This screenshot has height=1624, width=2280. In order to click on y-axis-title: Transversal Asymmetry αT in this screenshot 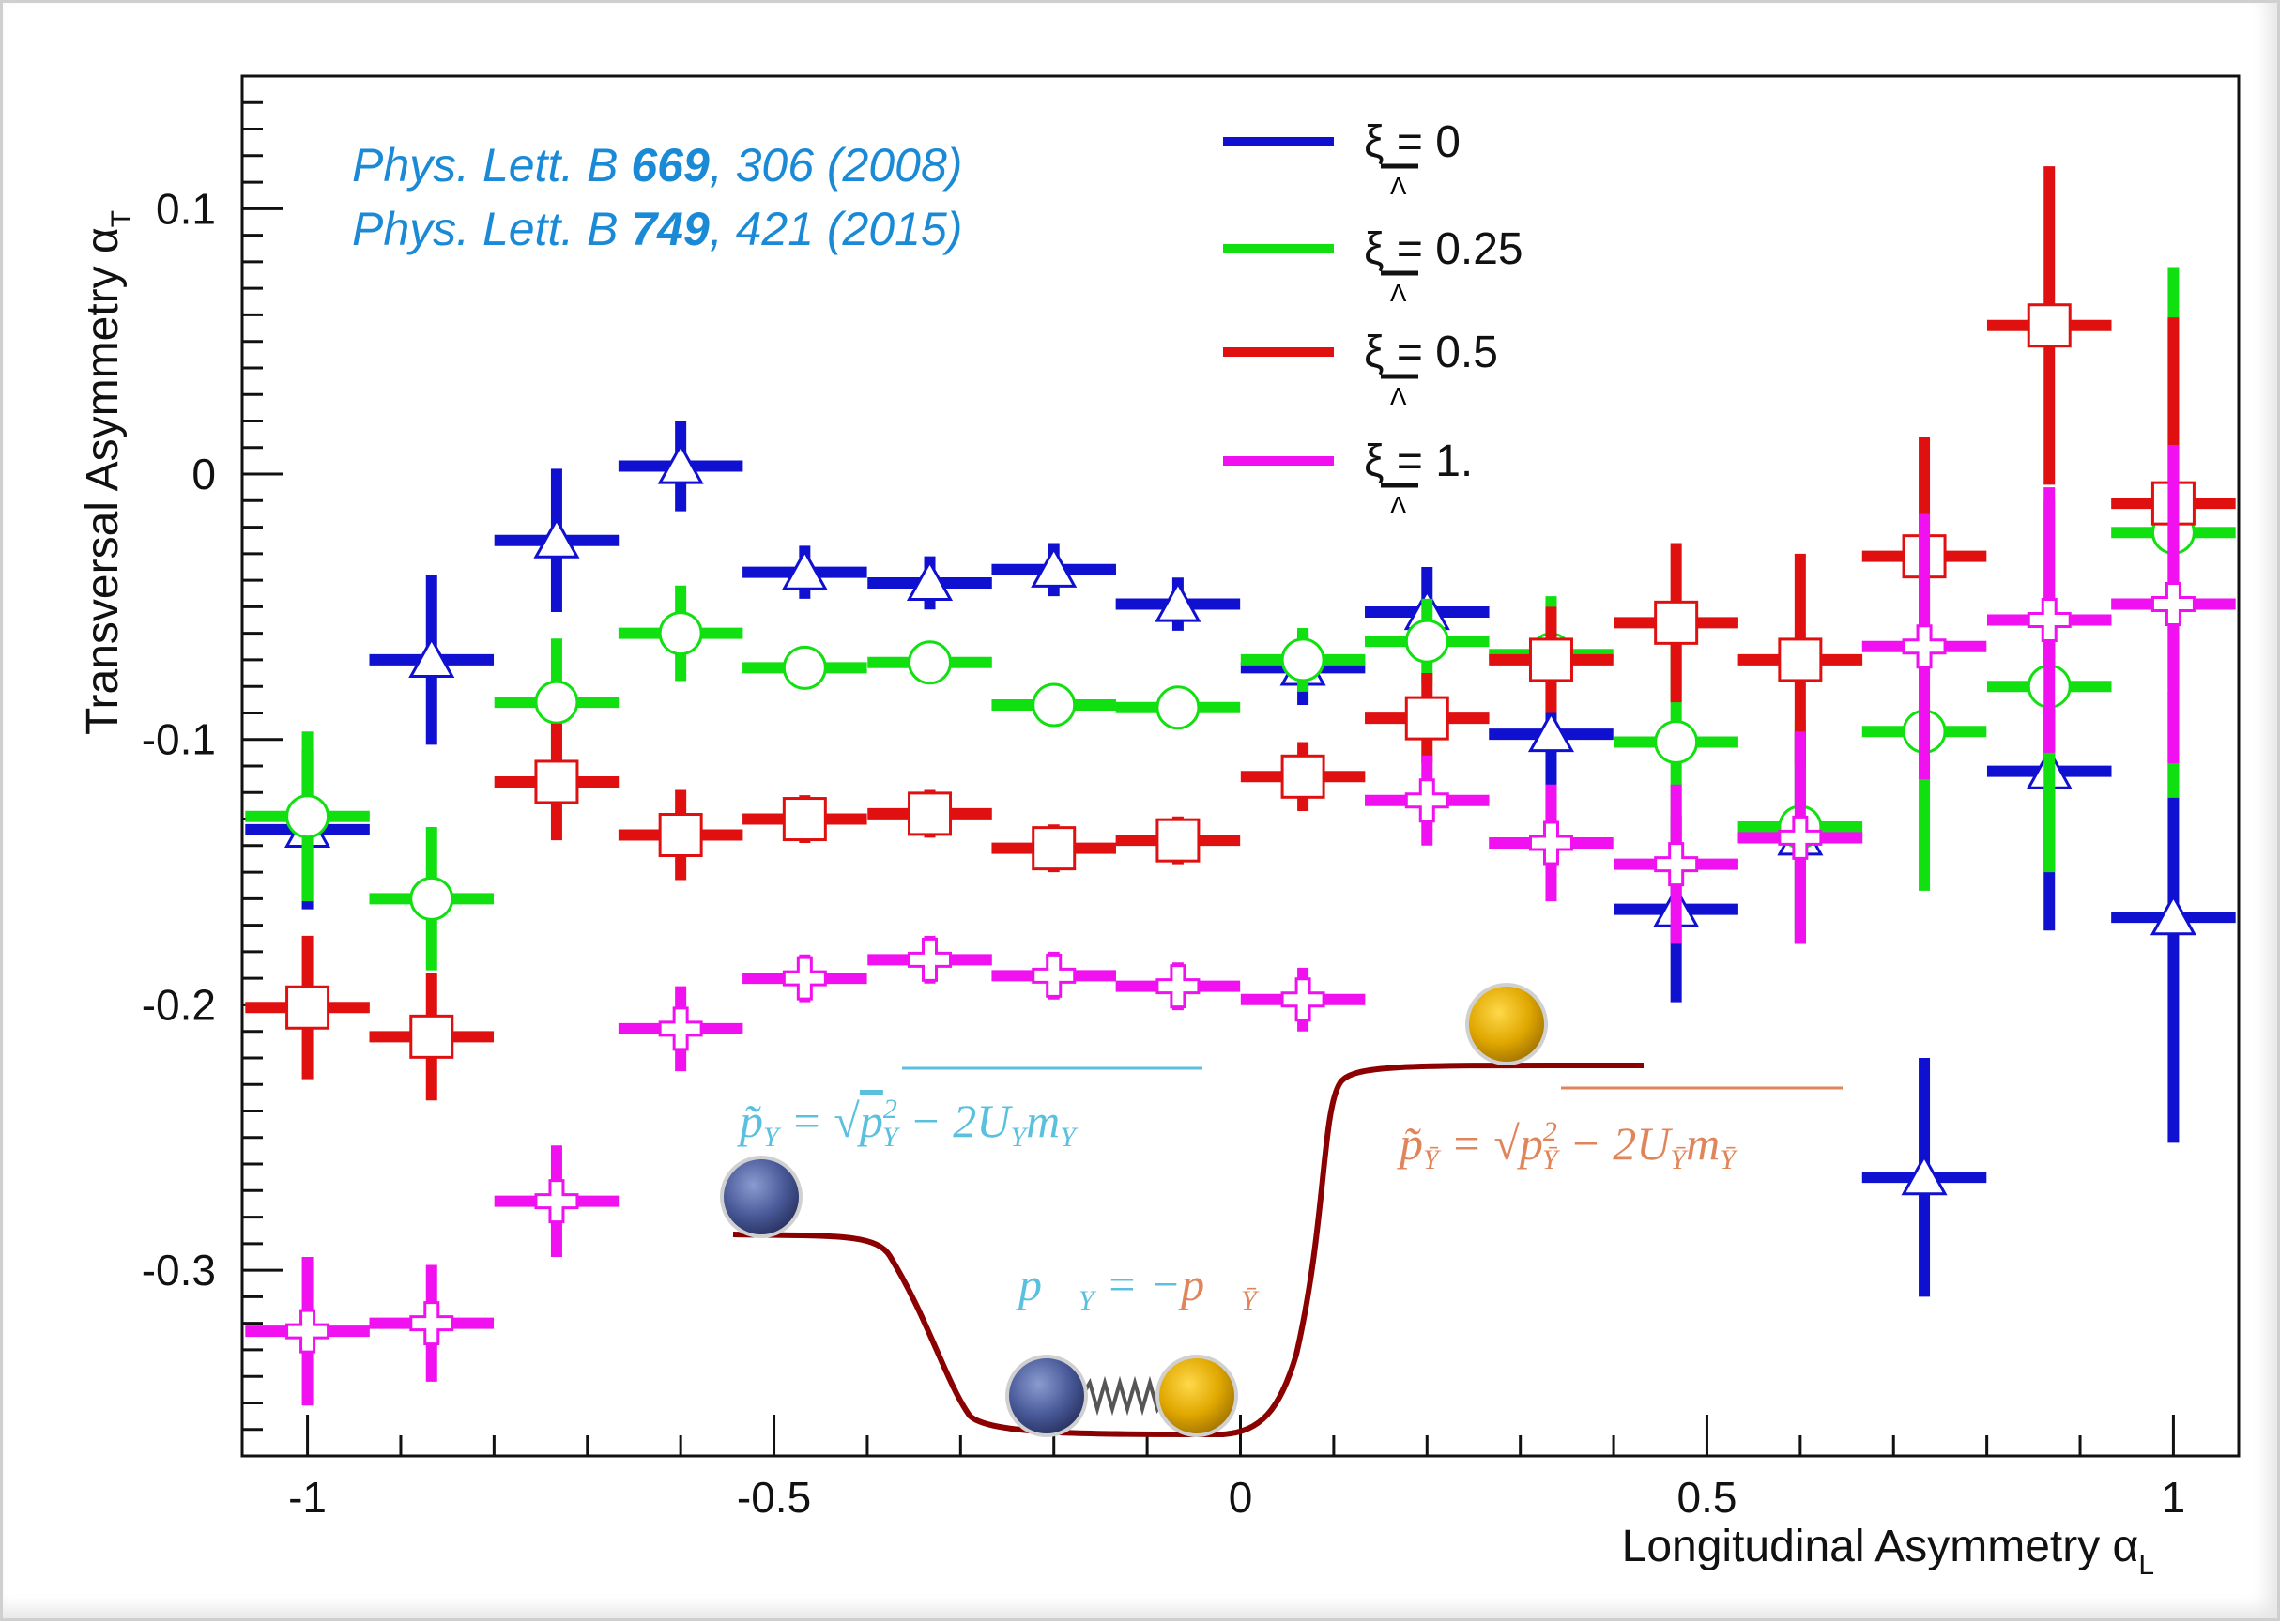, I will do `click(107, 473)`.